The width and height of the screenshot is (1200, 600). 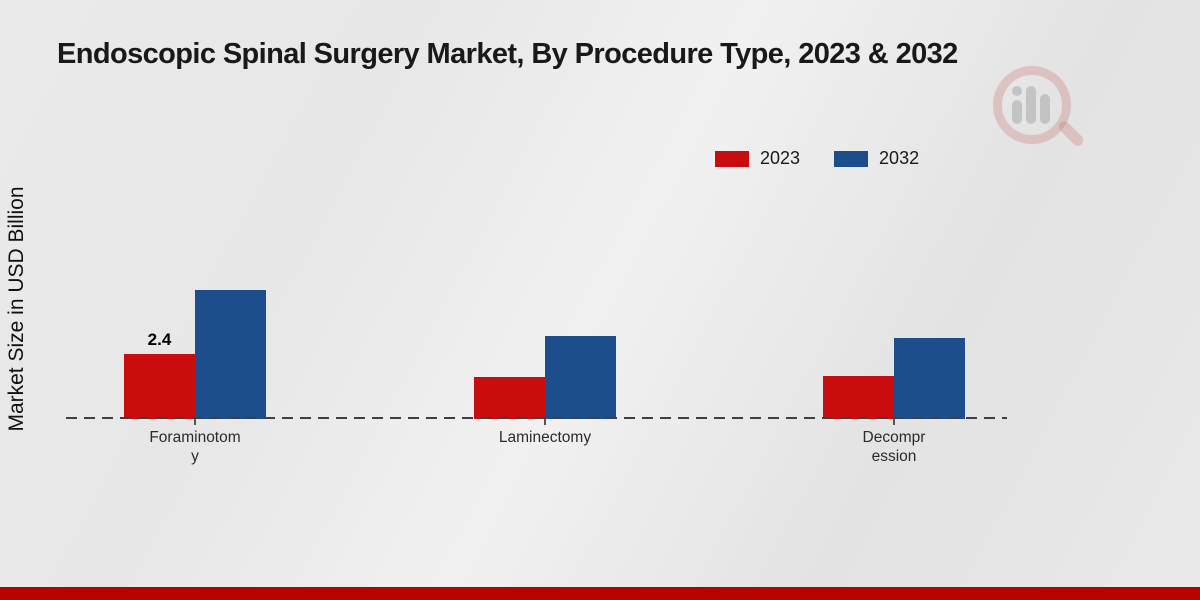 What do you see at coordinates (16, 309) in the screenshot?
I see `y-axis-title: Market Size in USD Billion` at bounding box center [16, 309].